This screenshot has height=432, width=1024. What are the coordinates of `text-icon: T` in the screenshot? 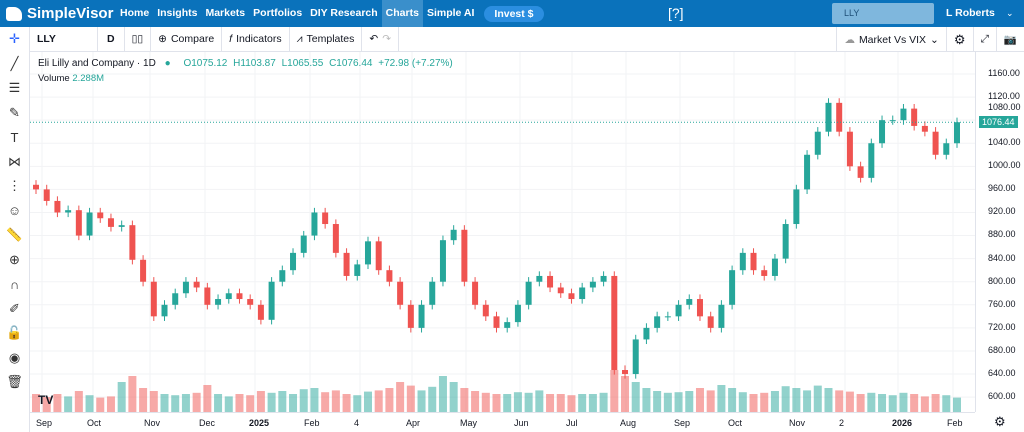 It's located at (14, 137).